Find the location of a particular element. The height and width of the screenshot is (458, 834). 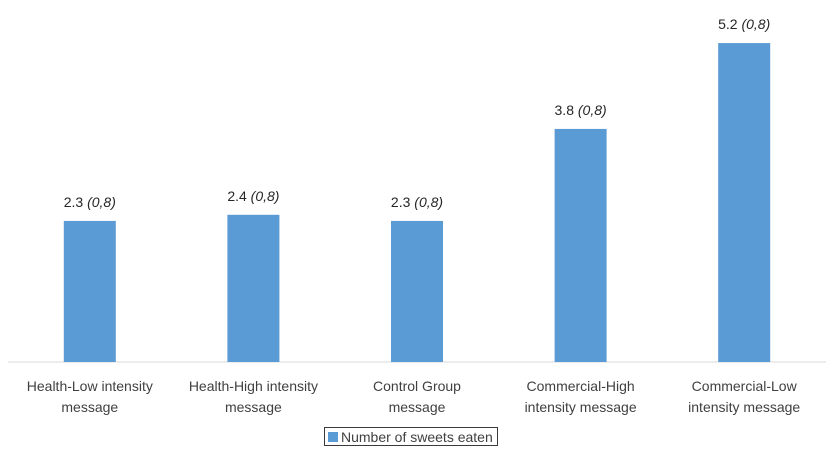

legend-swatch is located at coordinates (333, 436).